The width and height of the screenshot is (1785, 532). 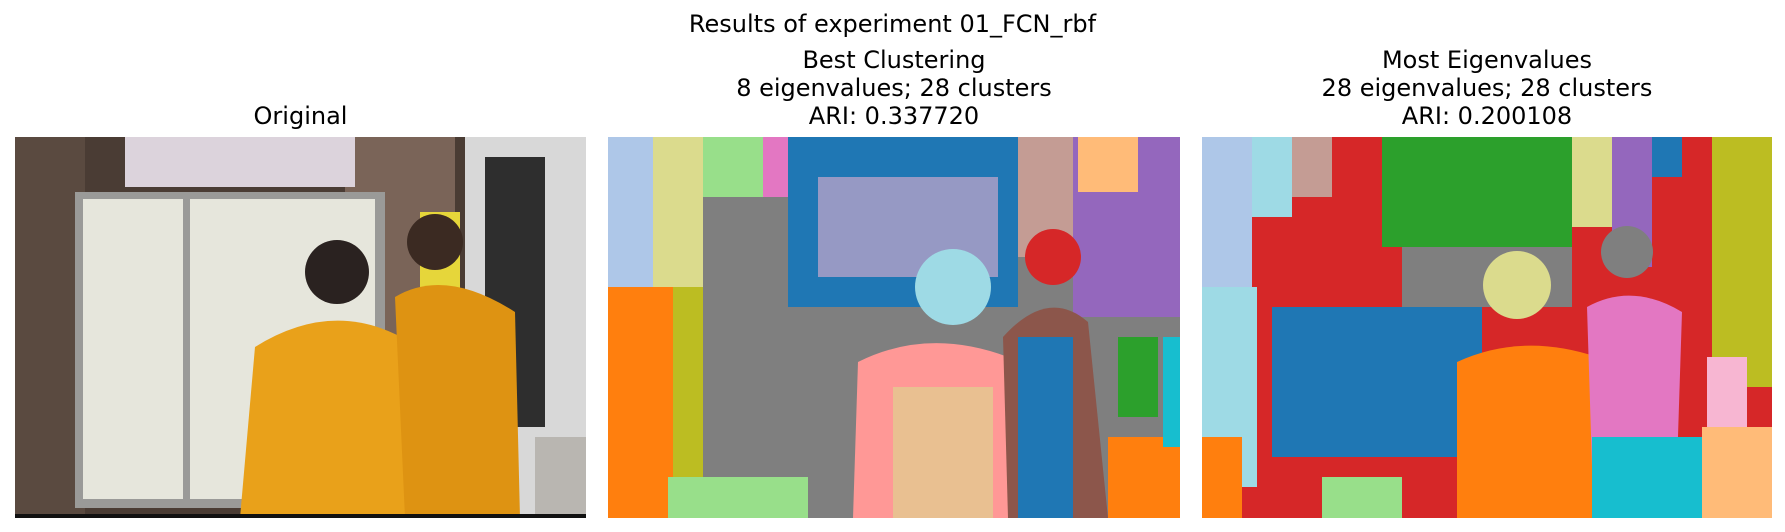 What do you see at coordinates (457, 401) in the screenshot?
I see `monk-right-robe` at bounding box center [457, 401].